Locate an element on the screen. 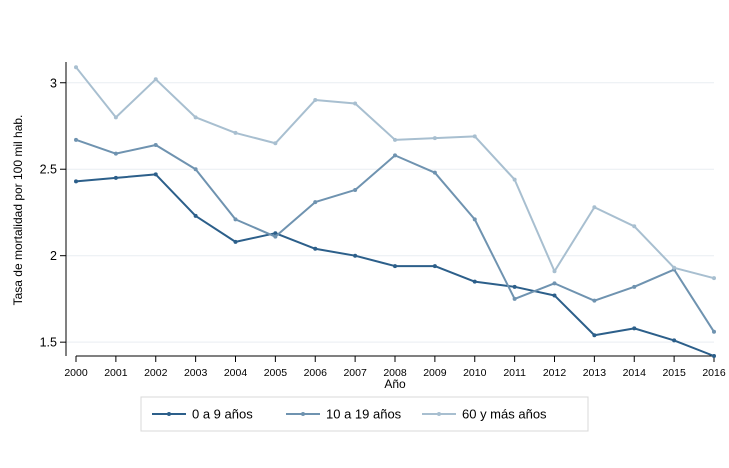 The height and width of the screenshot is (468, 729). legend-box is located at coordinates (364, 414).